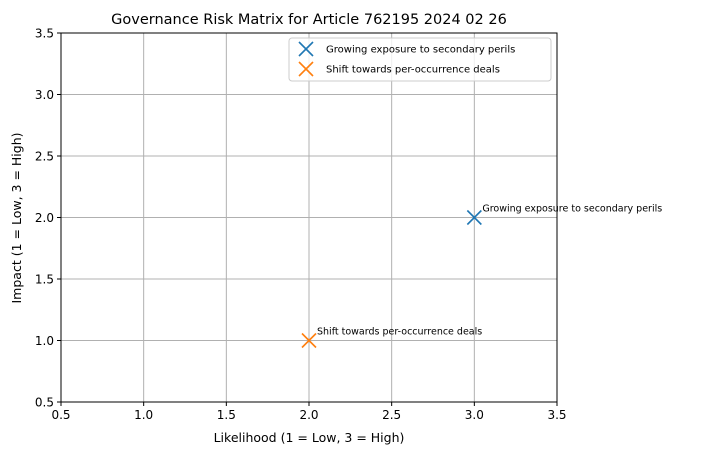 The image size is (703, 460). I want to click on x-tick-label: 2.5, so click(391, 415).